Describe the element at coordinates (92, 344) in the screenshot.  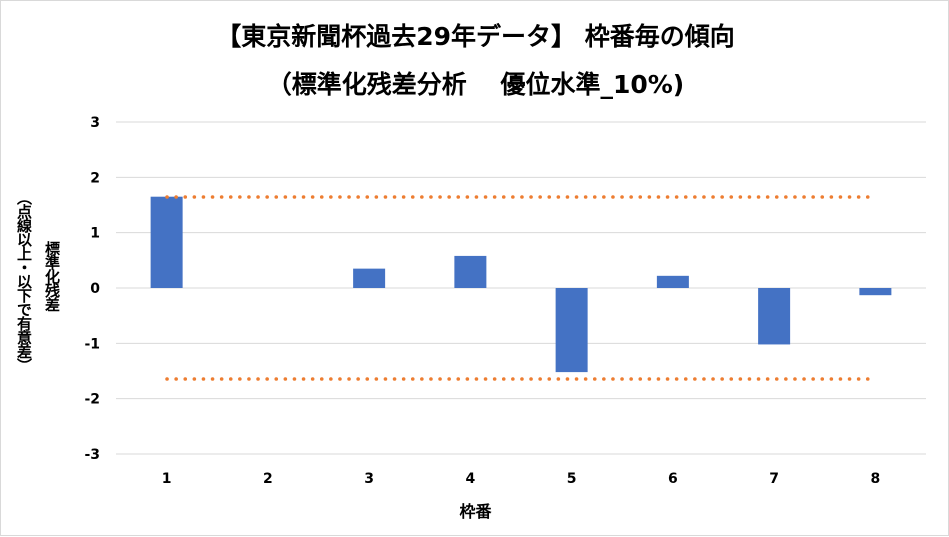
I see `y-tick-label: -1` at that location.